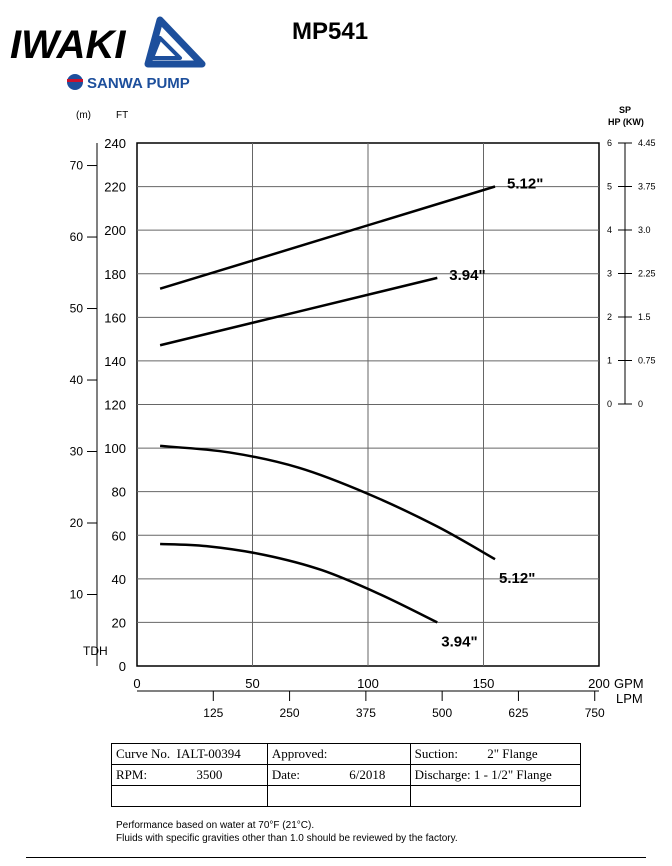 This screenshot has height=866, width=672. Describe the element at coordinates (136, 683) in the screenshot. I see `x-tick-label-gpm: 0` at that location.